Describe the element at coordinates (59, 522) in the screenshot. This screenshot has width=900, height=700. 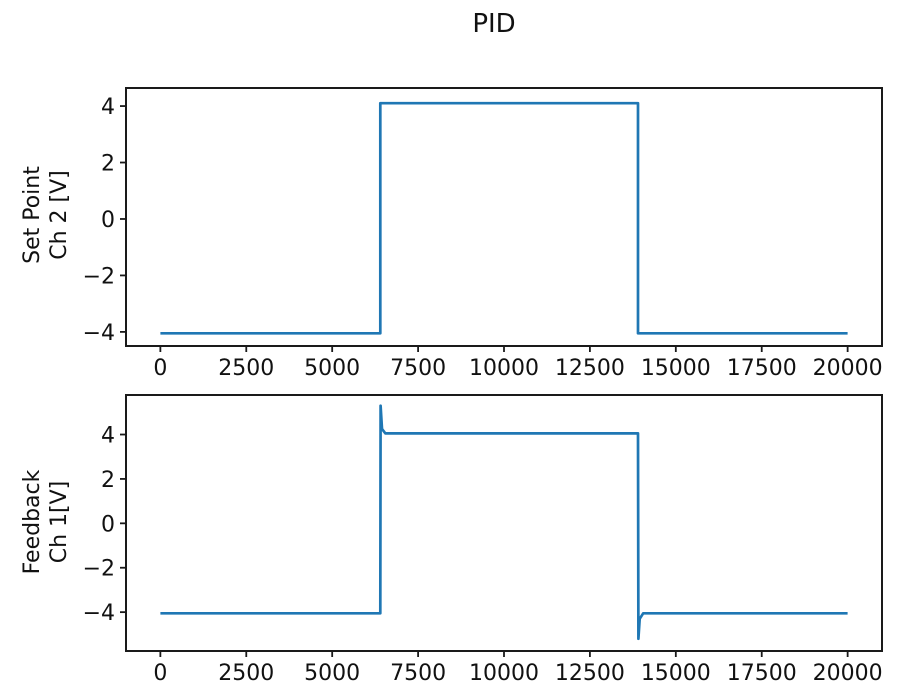
I see `y-axis-label-line: Ch 1[V]` at that location.